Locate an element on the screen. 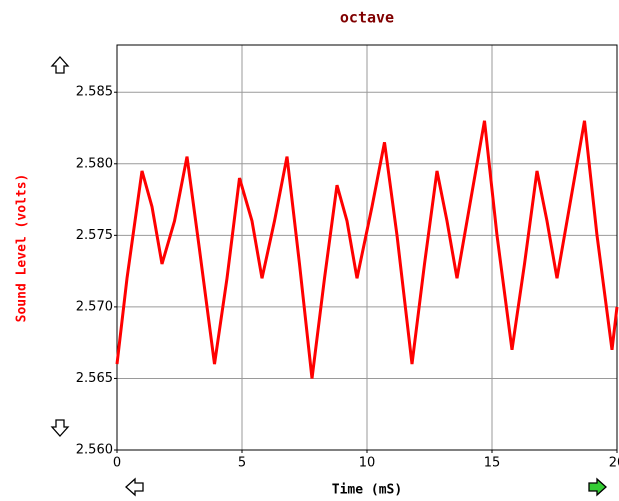  y-axis-label: Sound Level (volts) is located at coordinates (22, 248).